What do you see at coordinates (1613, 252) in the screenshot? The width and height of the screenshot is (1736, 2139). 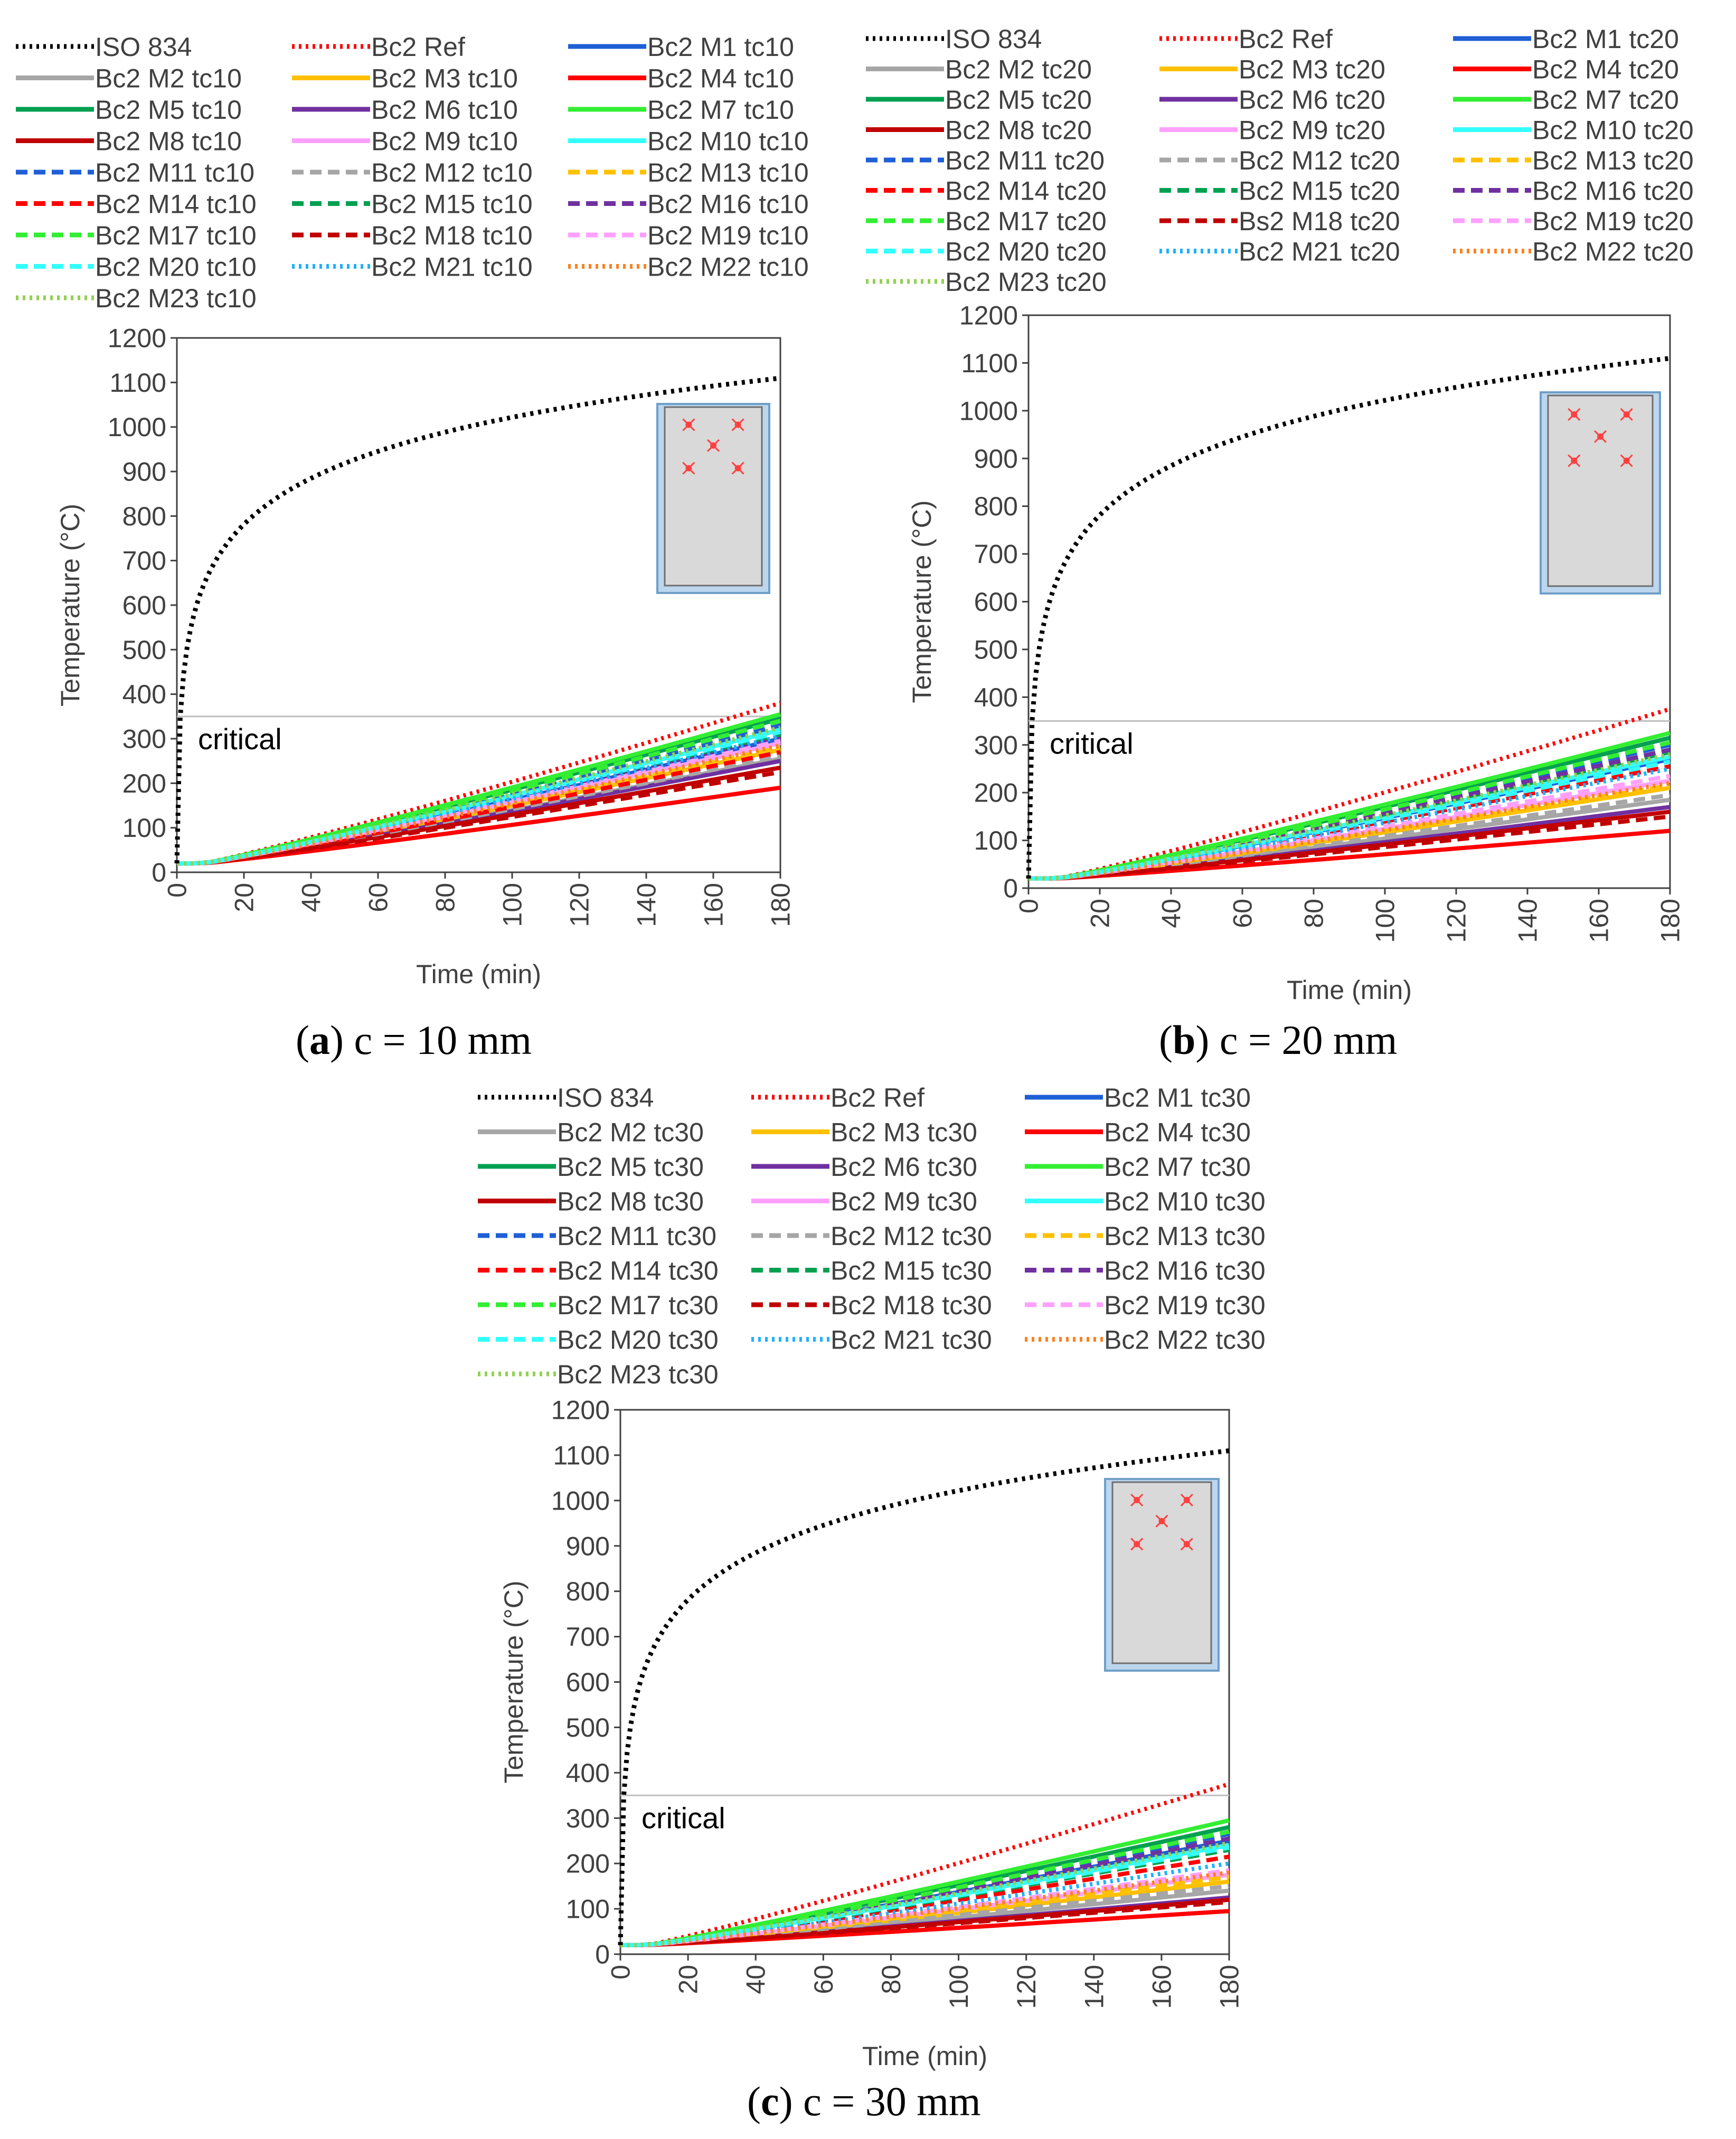 I see `legend-label-bc2-m22-tc20: Bc2 M22 tc20` at bounding box center [1613, 252].